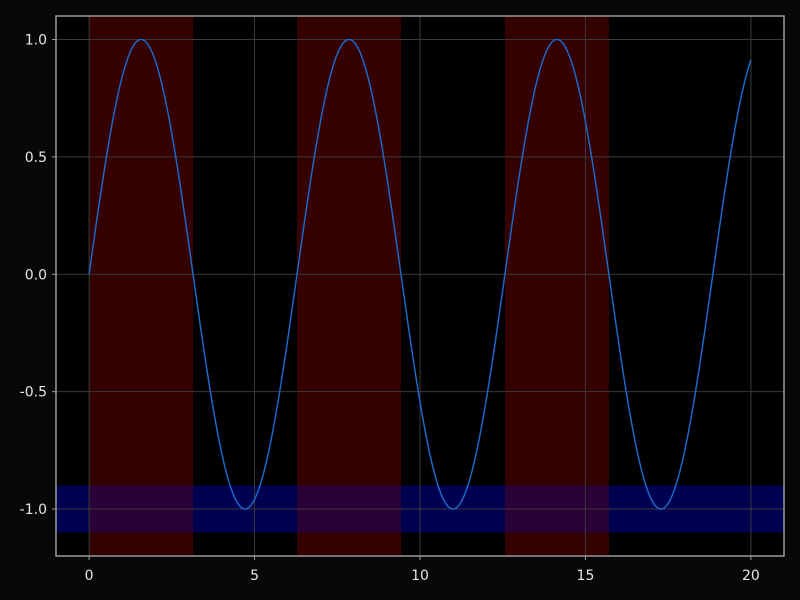 The image size is (800, 600). What do you see at coordinates (420, 576) in the screenshot?
I see `x-tick-label: 10` at bounding box center [420, 576].